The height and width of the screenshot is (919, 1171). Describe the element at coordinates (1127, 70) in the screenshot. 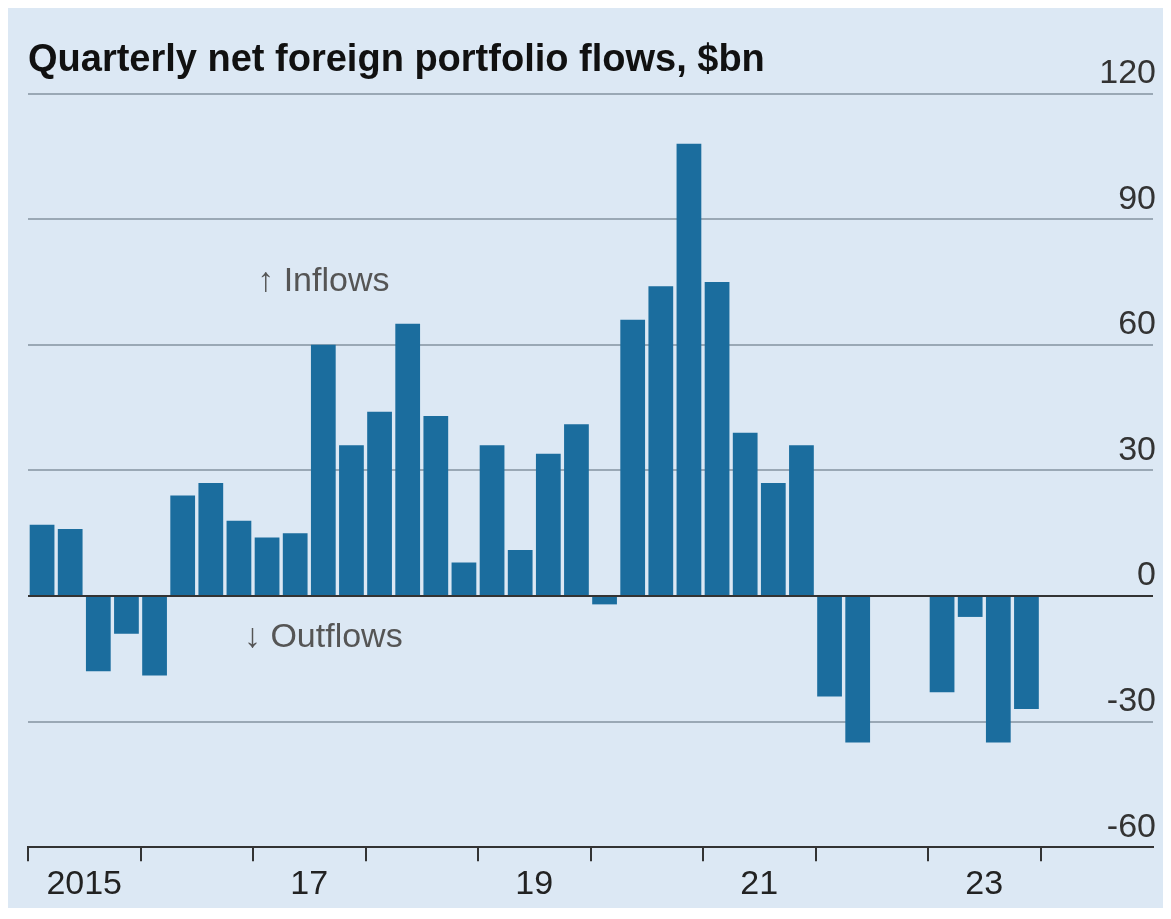

I see `y-tick-label: 120` at that location.